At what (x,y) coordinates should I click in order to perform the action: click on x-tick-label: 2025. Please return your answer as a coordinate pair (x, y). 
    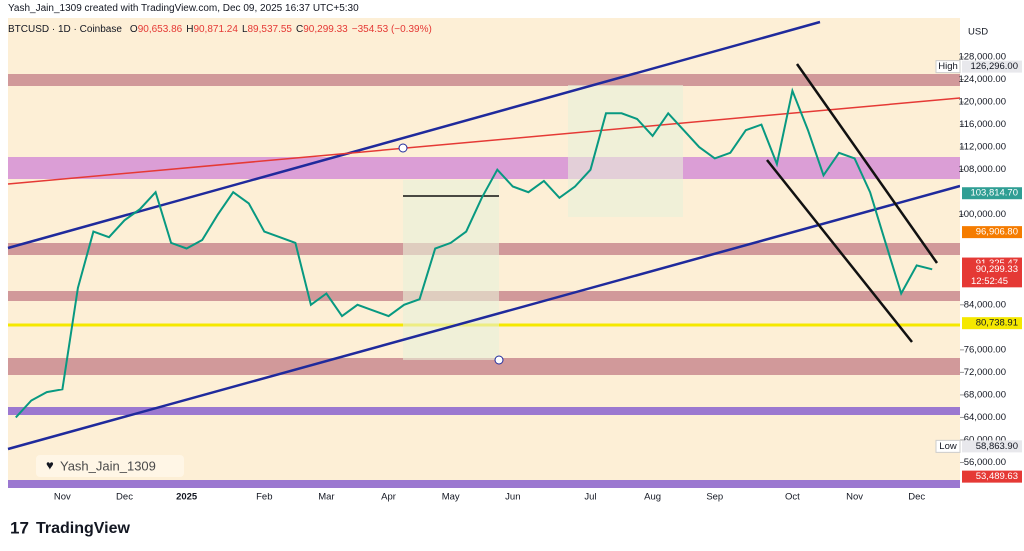
    Looking at the image, I should click on (187, 497).